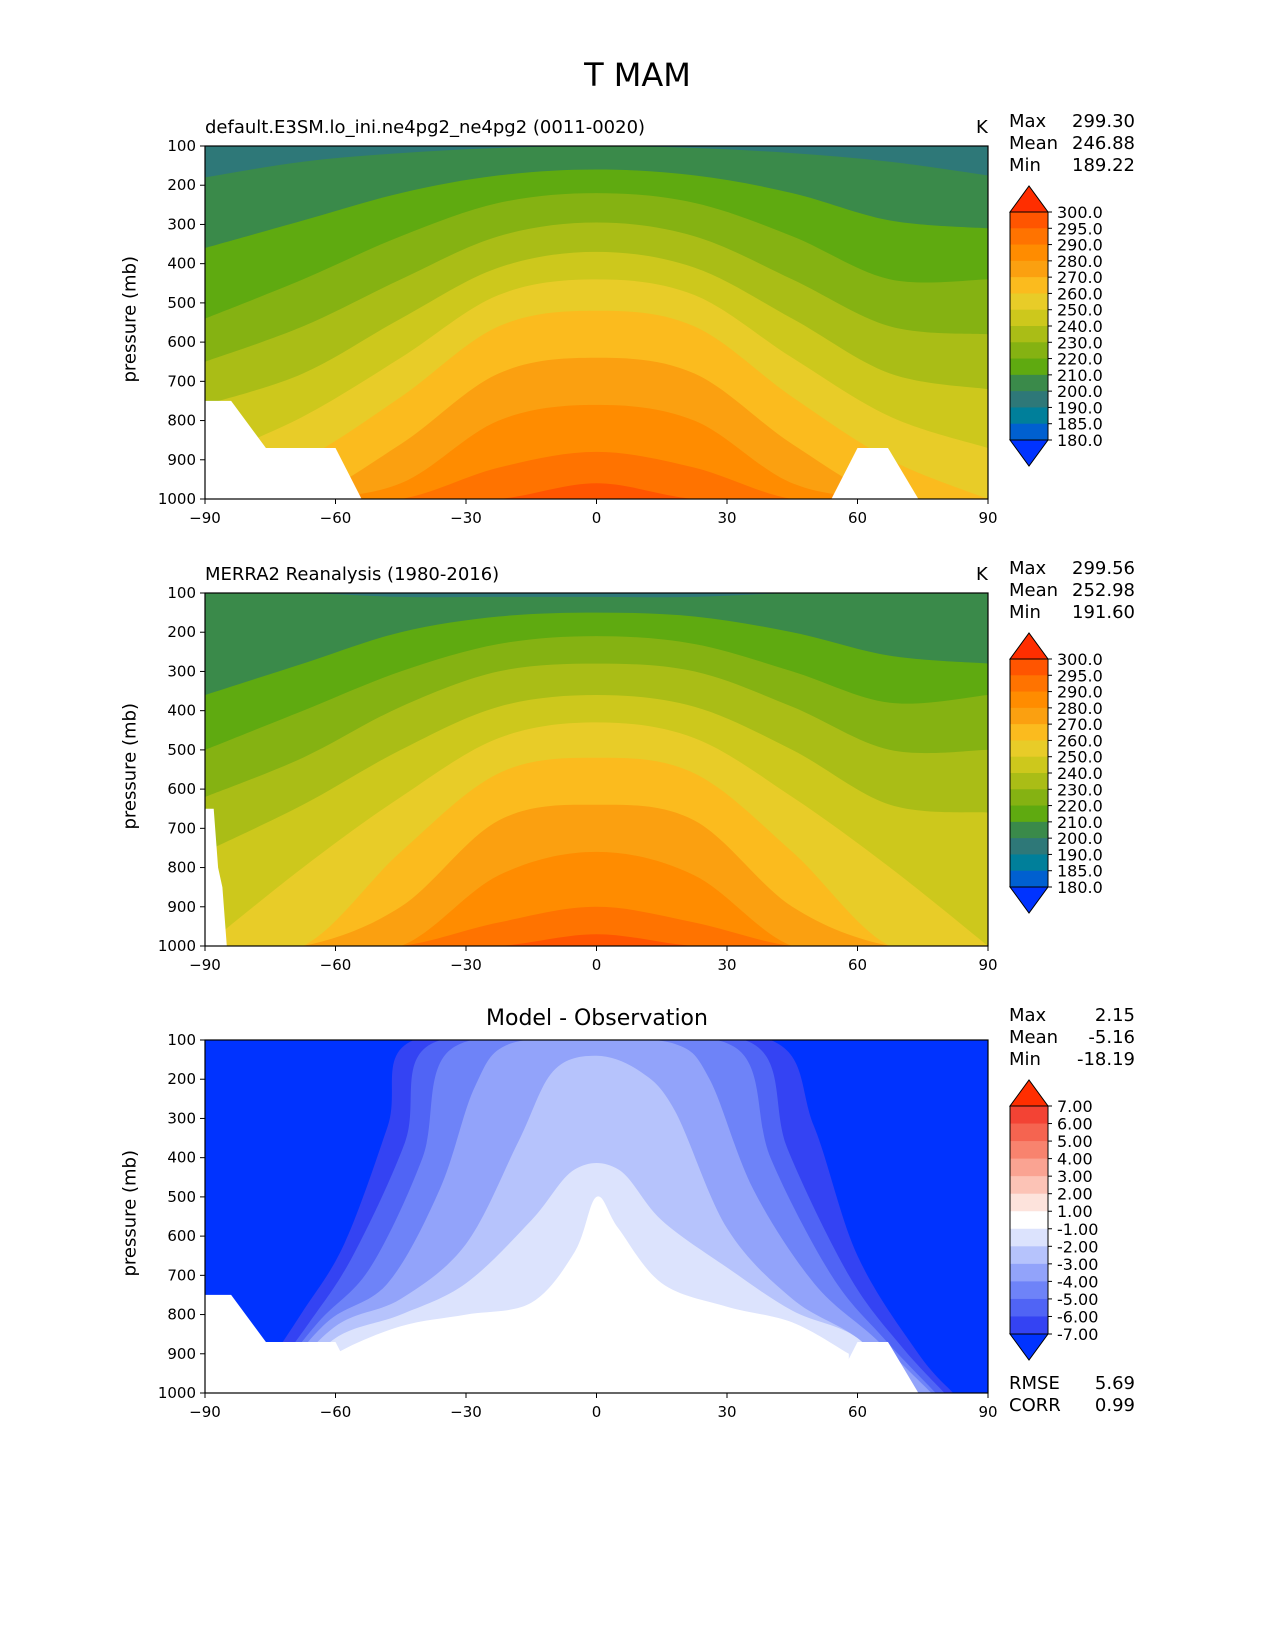  I want to click on panel2-units: K, so click(982, 574).